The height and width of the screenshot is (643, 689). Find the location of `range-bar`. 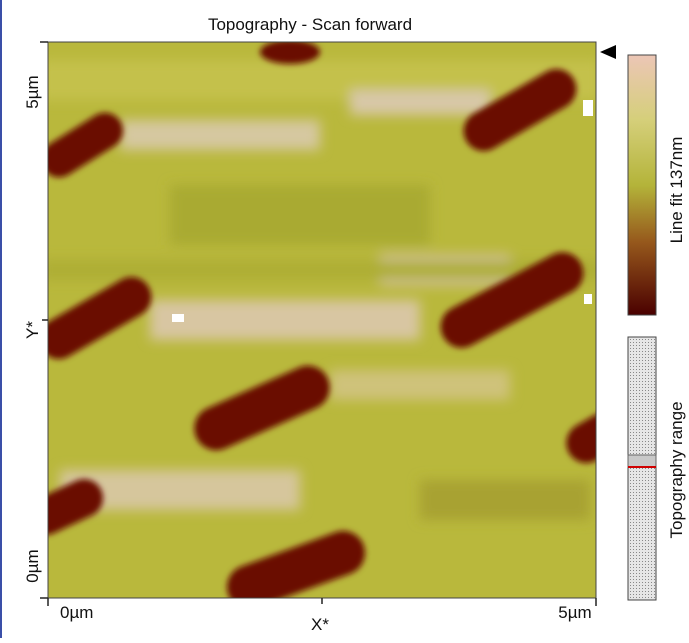

range-bar is located at coordinates (642, 468).